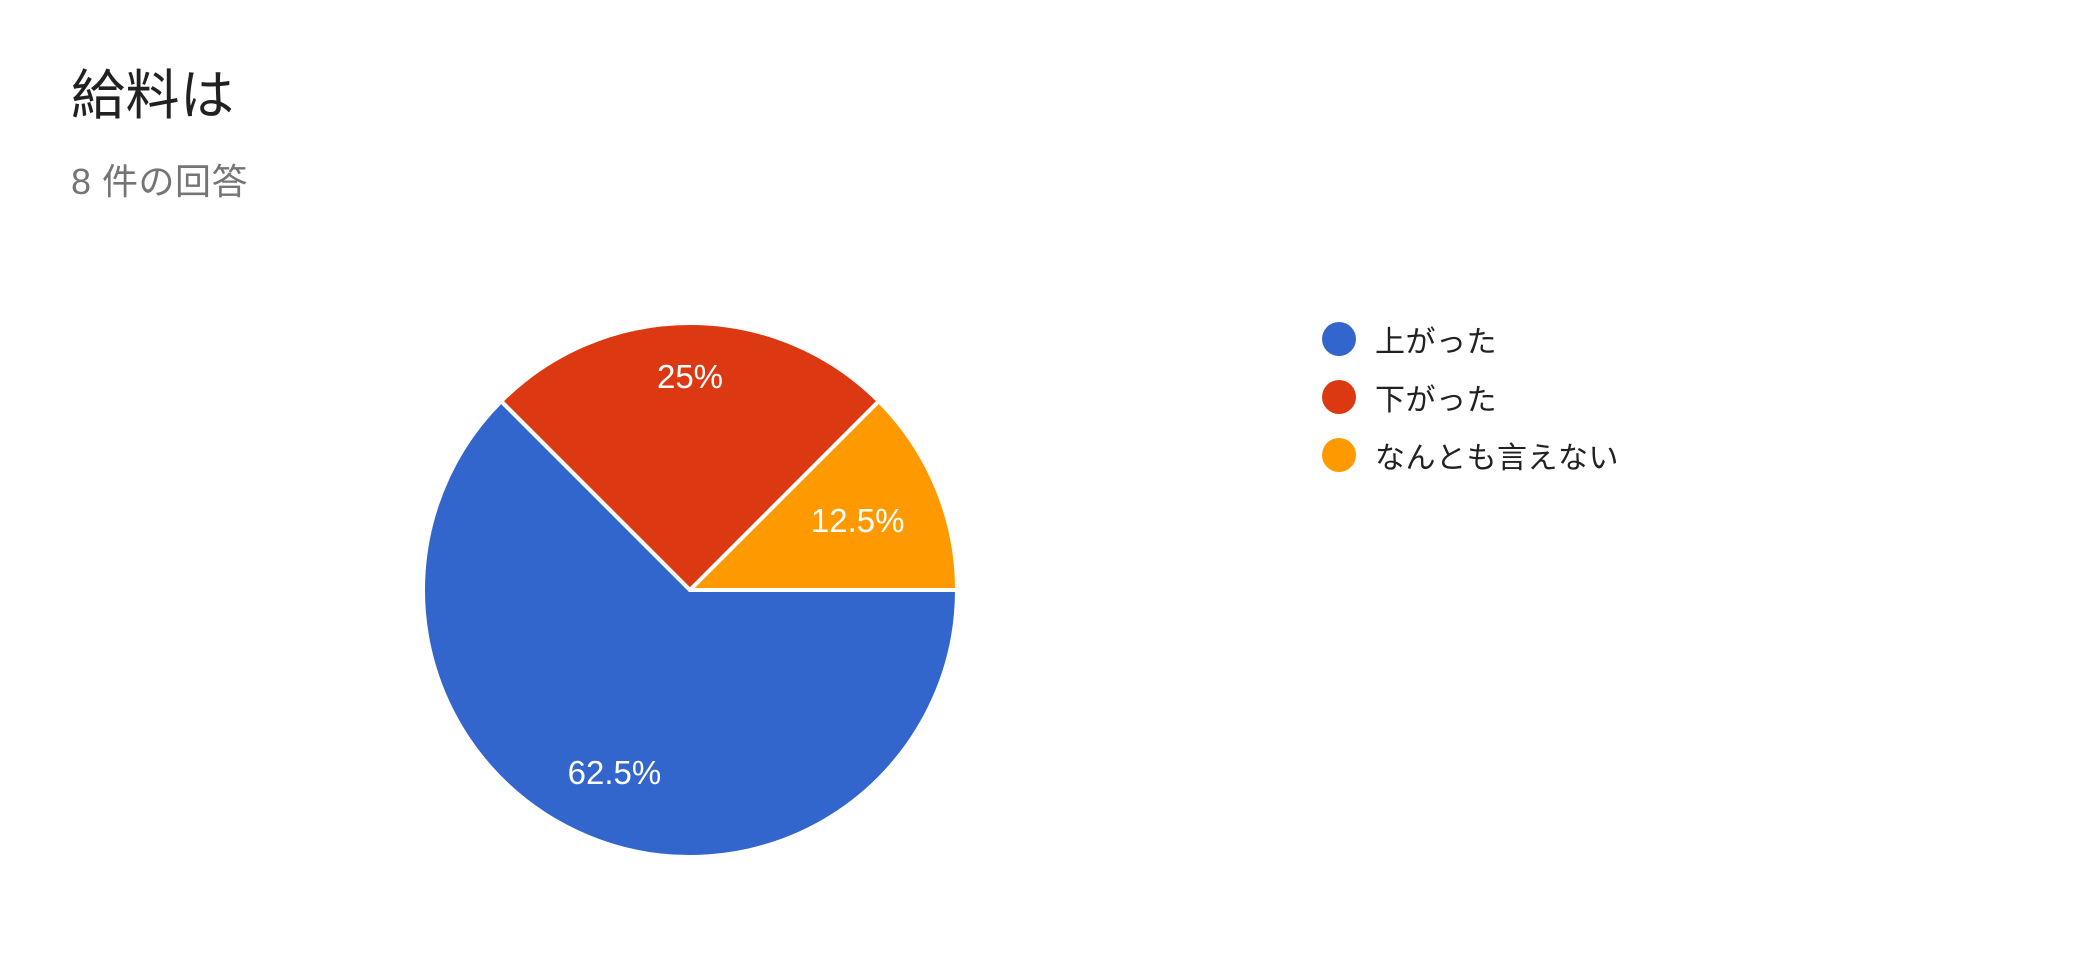 This screenshot has width=2088, height=963. I want to click on slice-percent-label-2: 12.5%, so click(858, 520).